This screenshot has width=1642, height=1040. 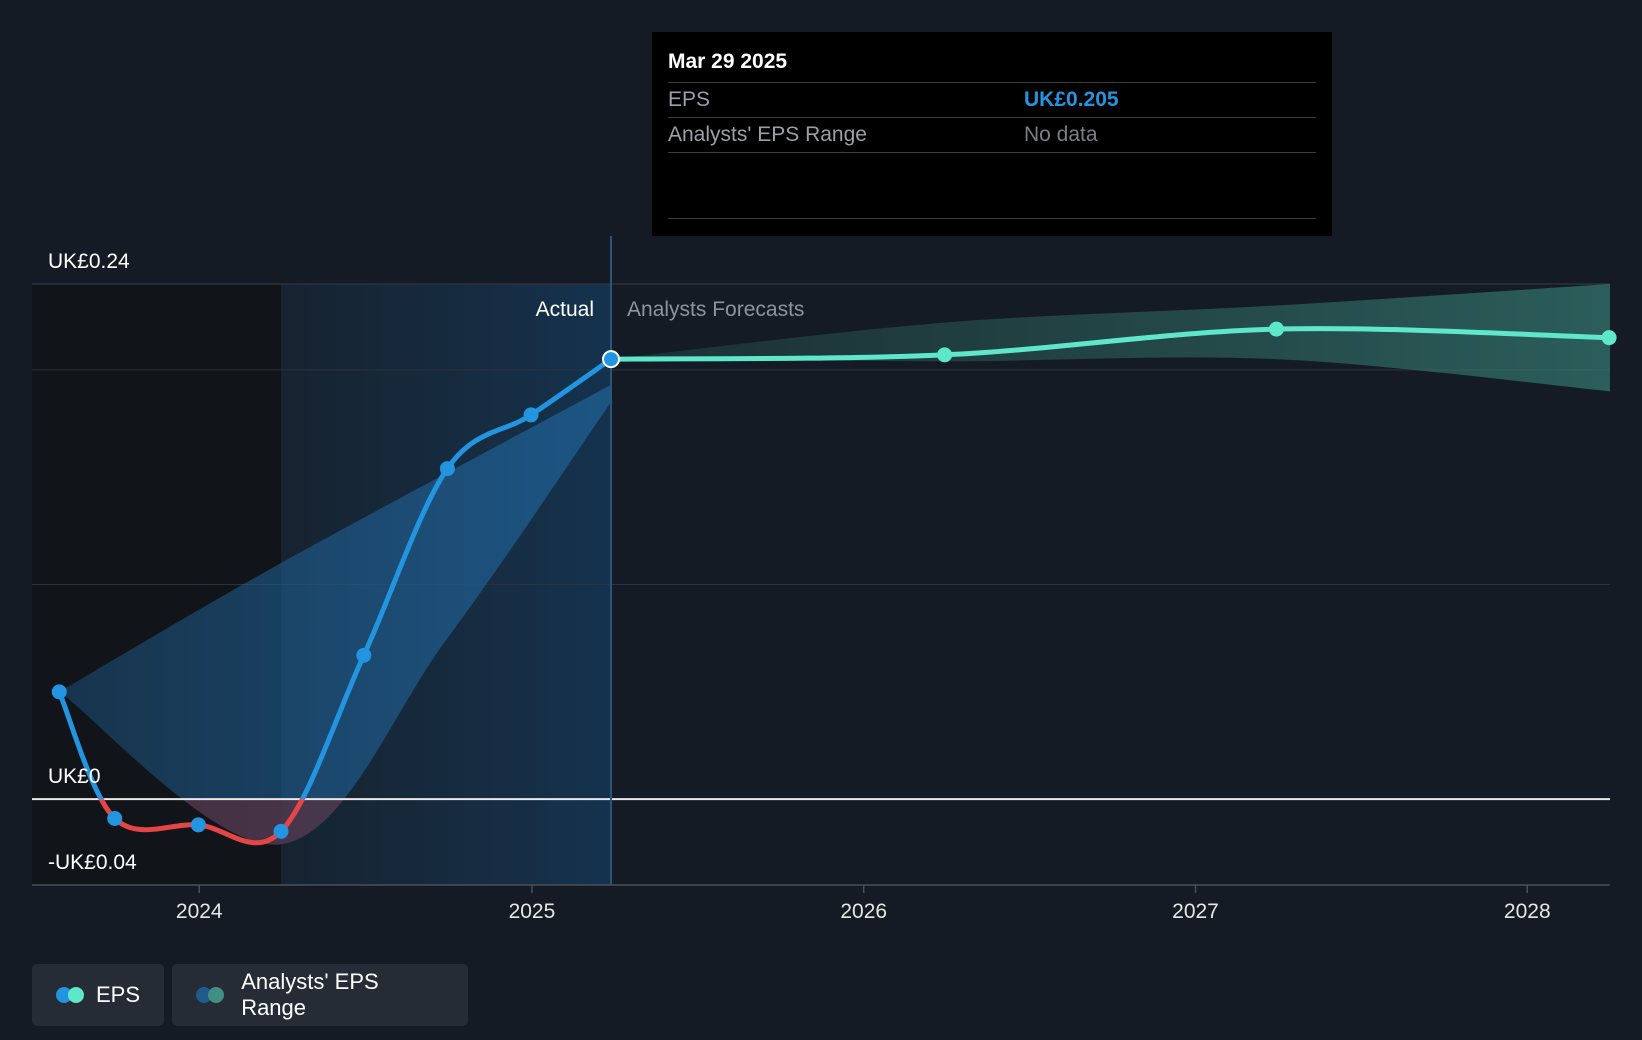 What do you see at coordinates (1527, 911) in the screenshot?
I see `x-tick-label: 2028` at bounding box center [1527, 911].